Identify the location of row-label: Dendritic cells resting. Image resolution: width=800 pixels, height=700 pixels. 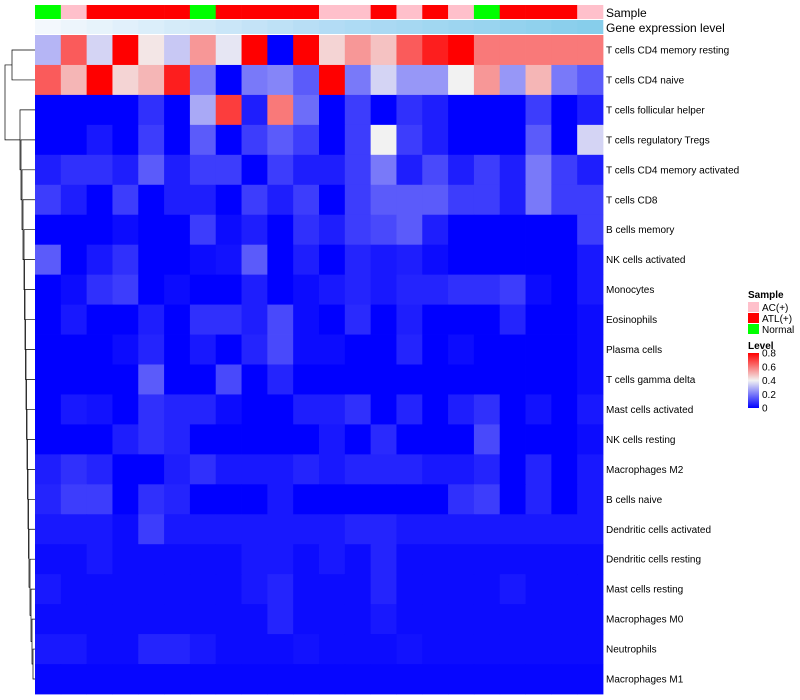
(653, 560).